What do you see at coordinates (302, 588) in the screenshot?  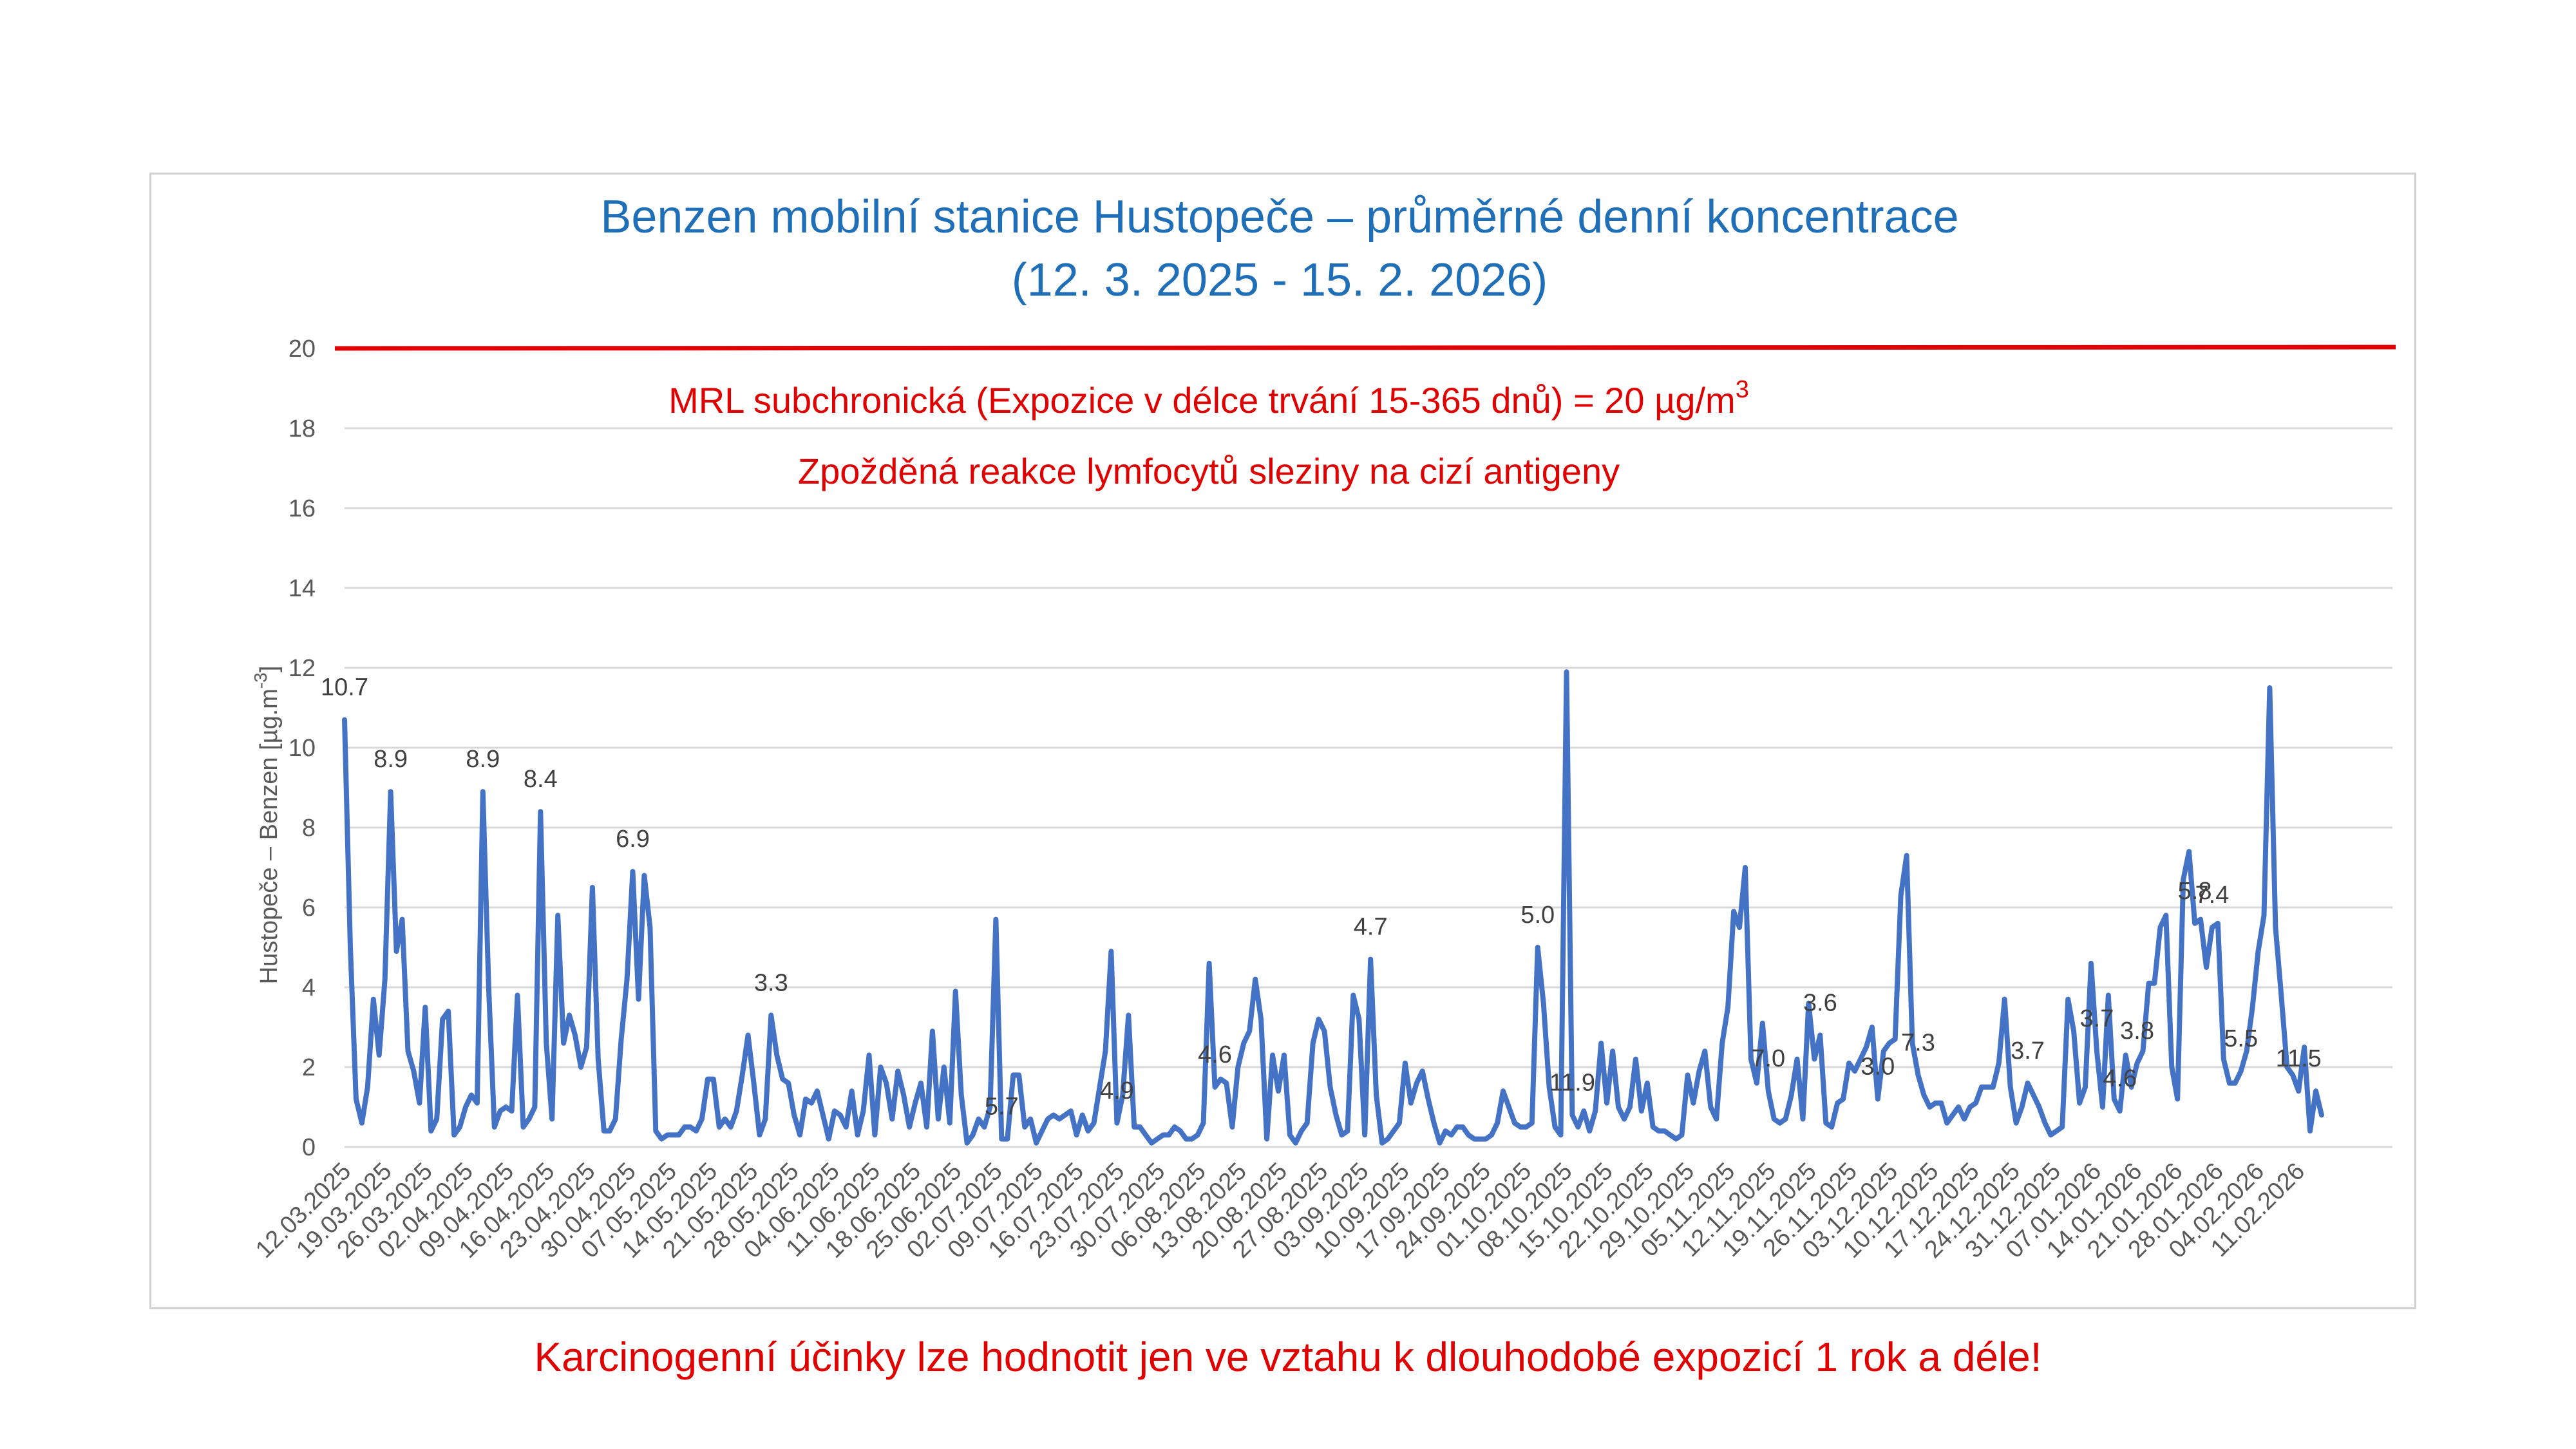 I see `y-tick-label: 14` at bounding box center [302, 588].